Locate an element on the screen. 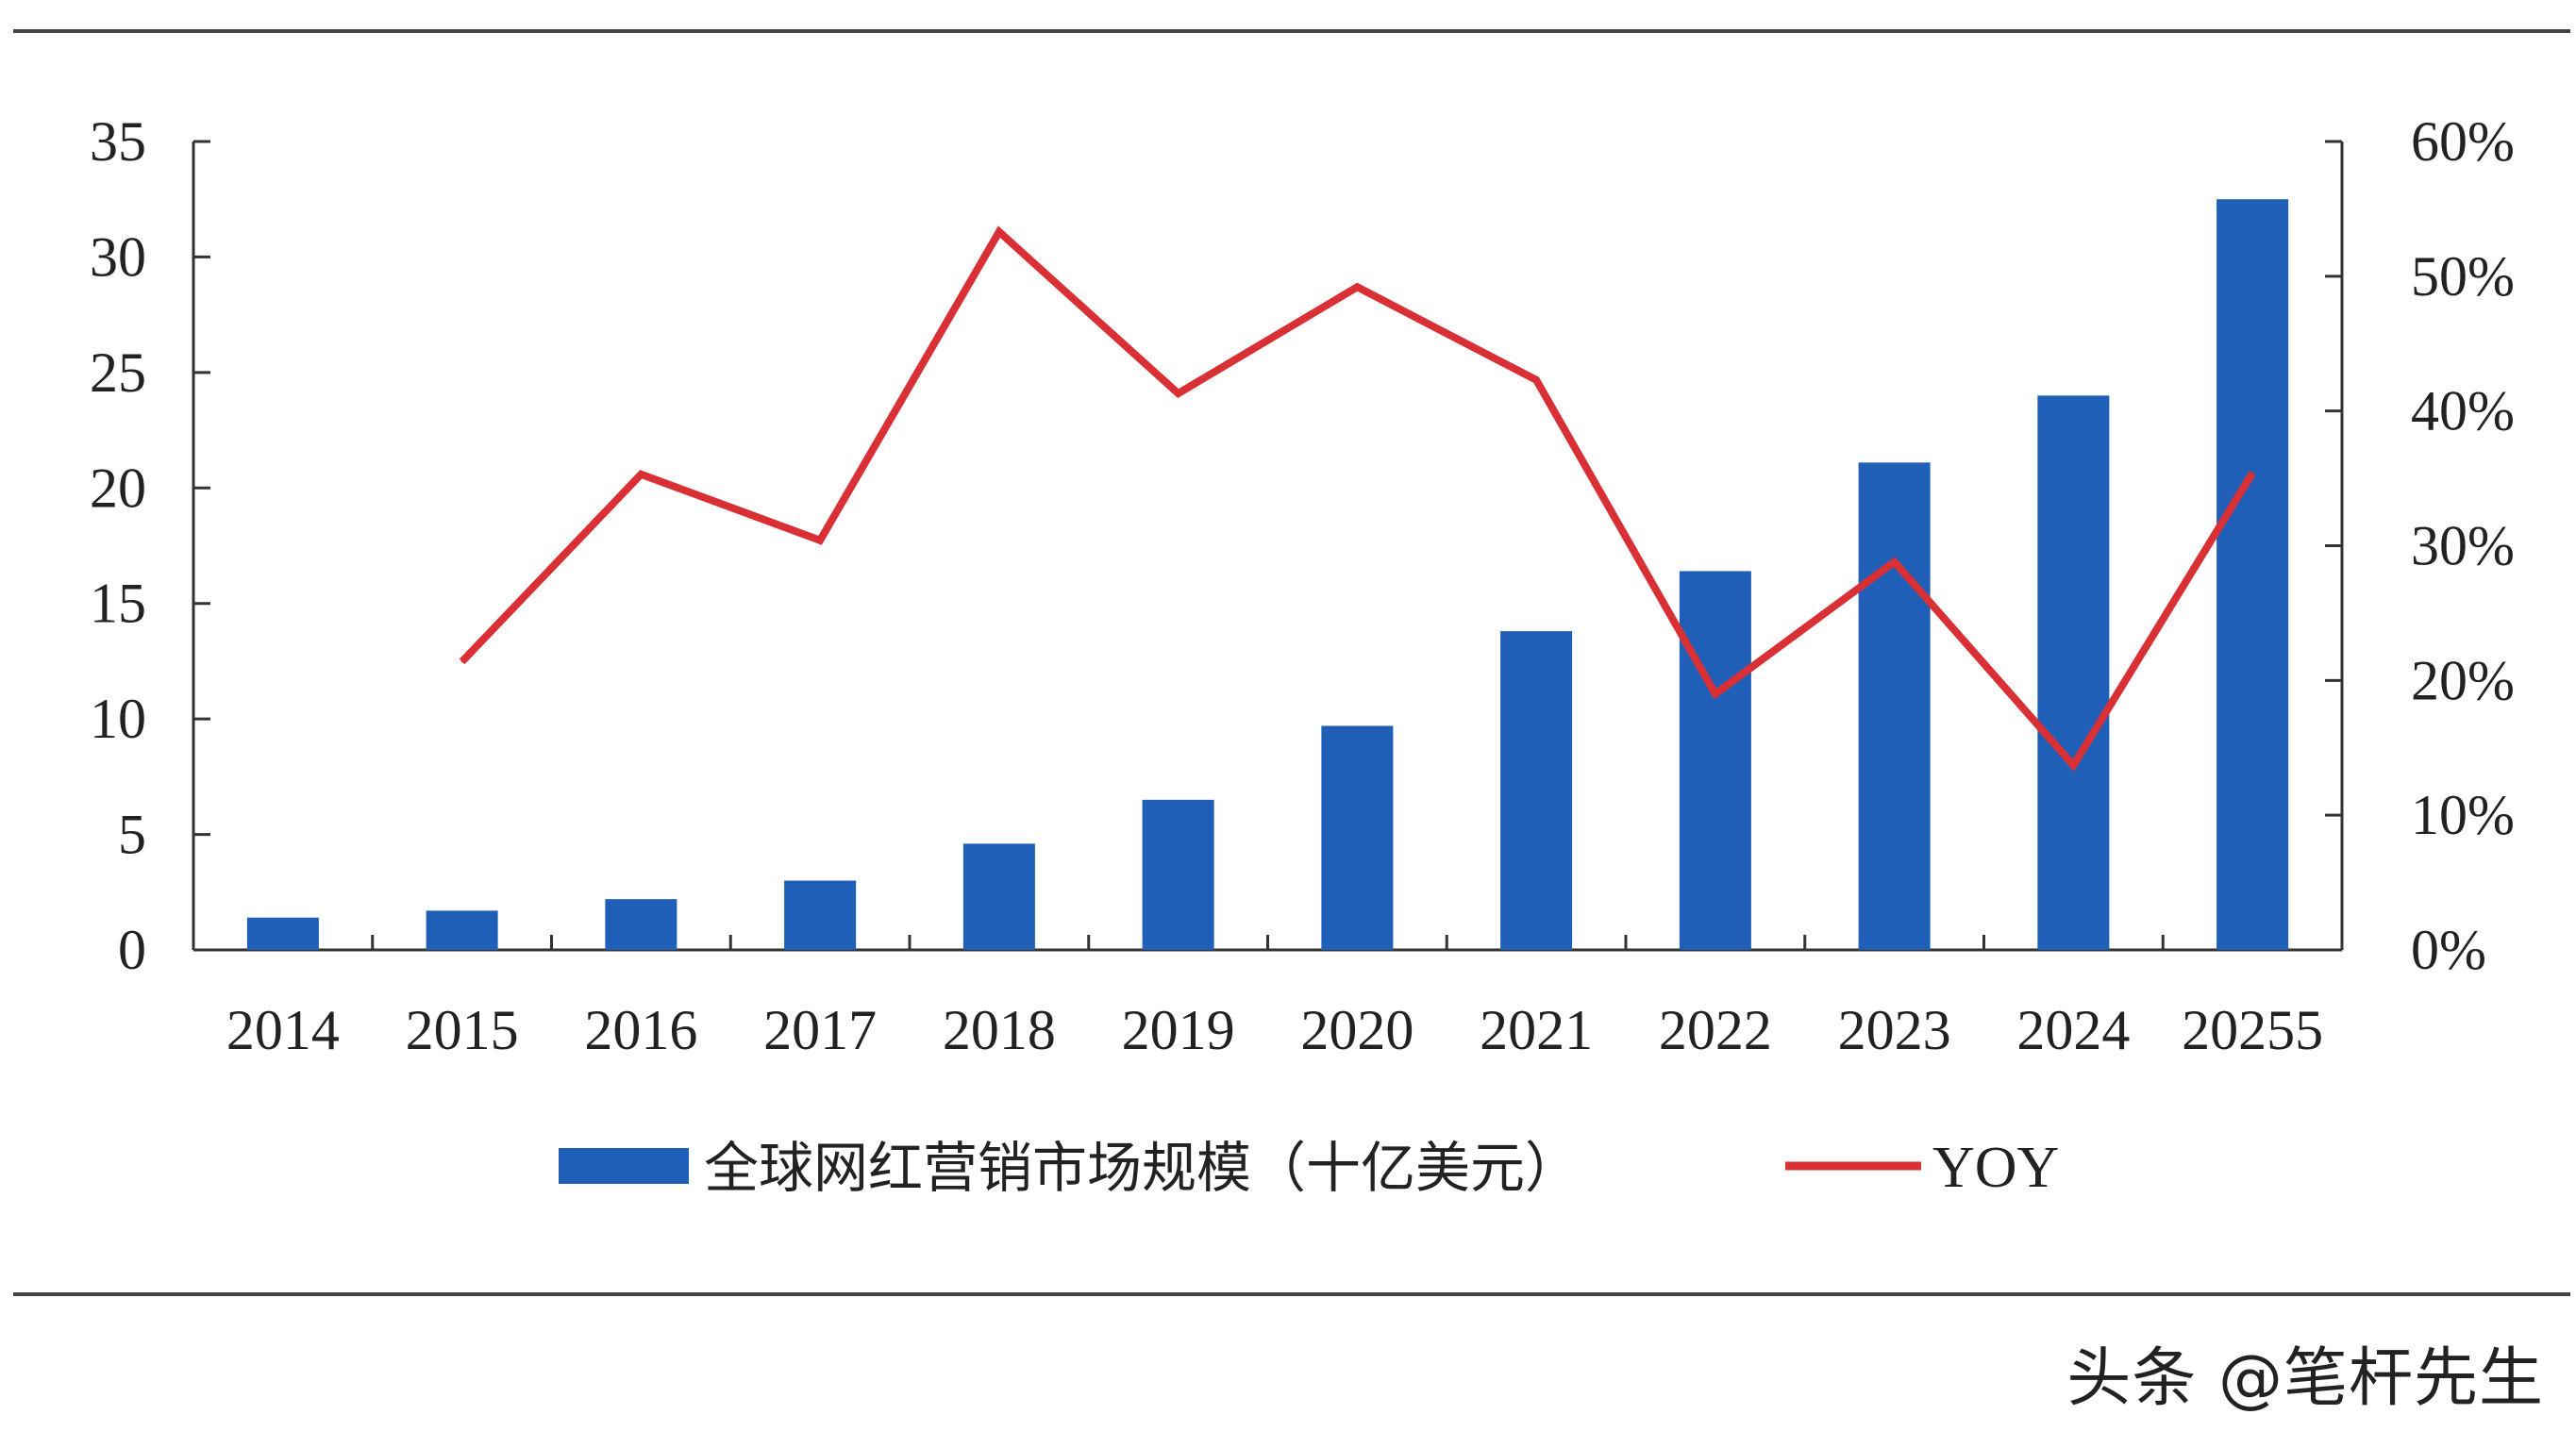  right-axis-ticks: 0% 10% 20% 30% 40% 50% 60% is located at coordinates (2420, 545).